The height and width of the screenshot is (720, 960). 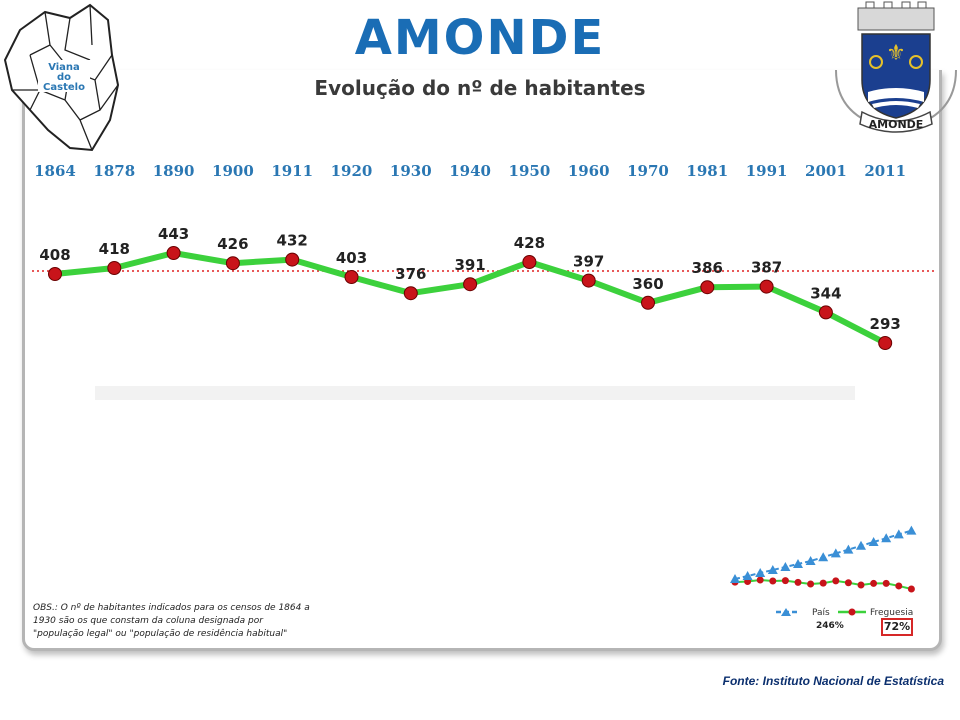 What do you see at coordinates (530, 171) in the screenshot?
I see `year-label-1950: 1950` at bounding box center [530, 171].